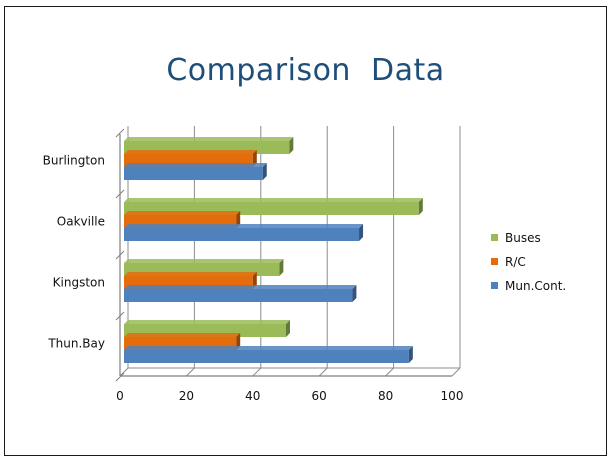  I want to click on legend-label: Mun.Cont., so click(535, 286).